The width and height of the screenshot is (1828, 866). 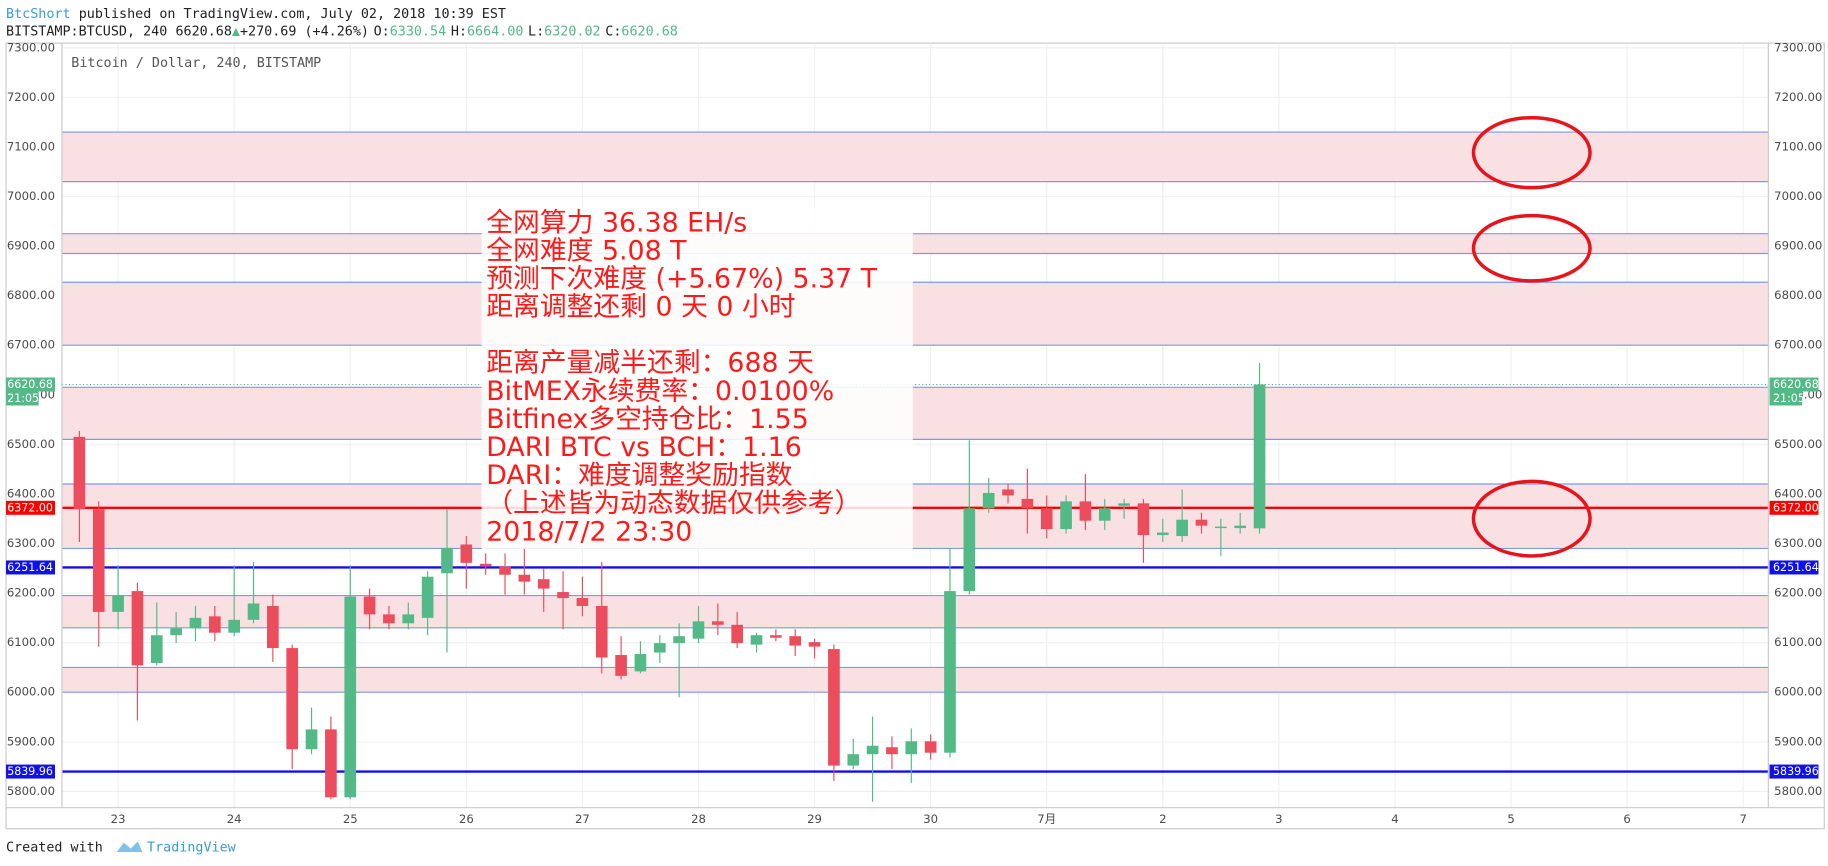 I want to click on y-tick-label: 7100.00, so click(x=1798, y=146).